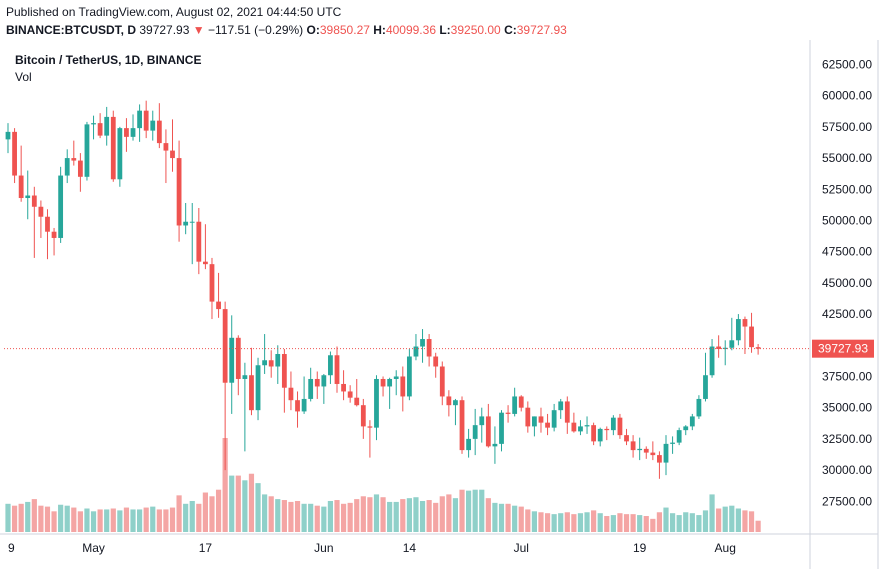 The height and width of the screenshot is (574, 885). What do you see at coordinates (206, 548) in the screenshot?
I see `x-tick-label: 17` at bounding box center [206, 548].